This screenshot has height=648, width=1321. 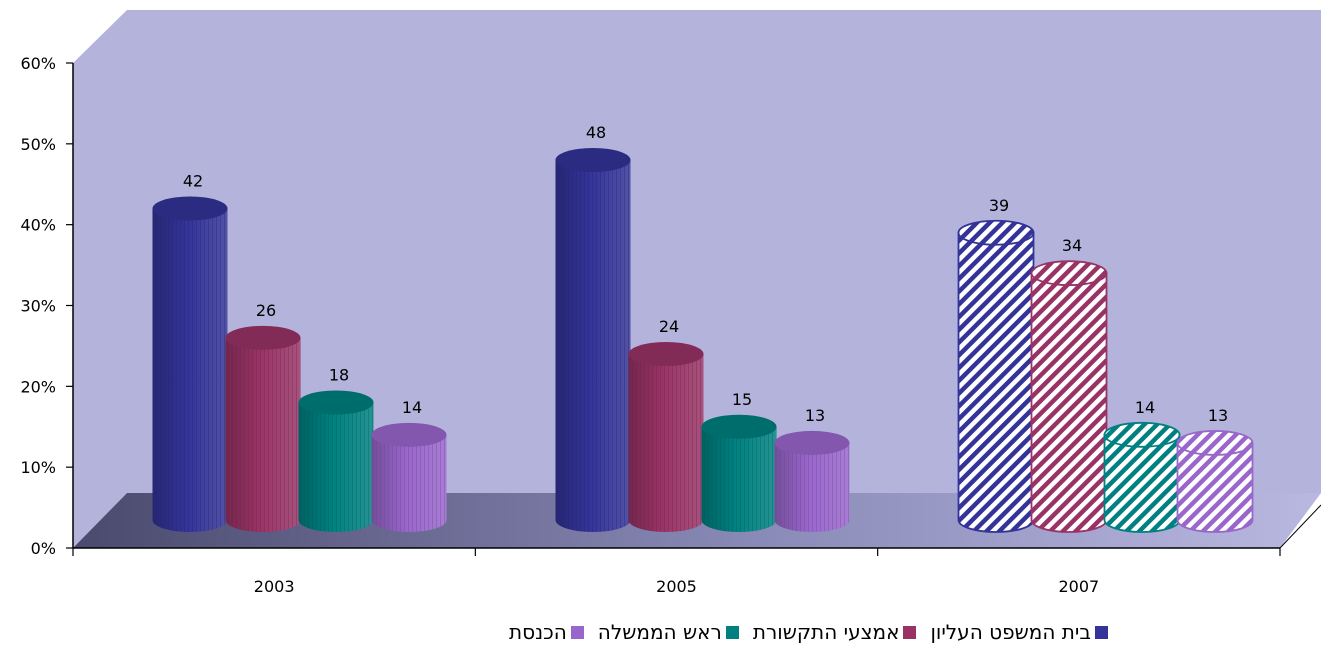 I want to click on x-tick-label: 2005, so click(x=676, y=586).